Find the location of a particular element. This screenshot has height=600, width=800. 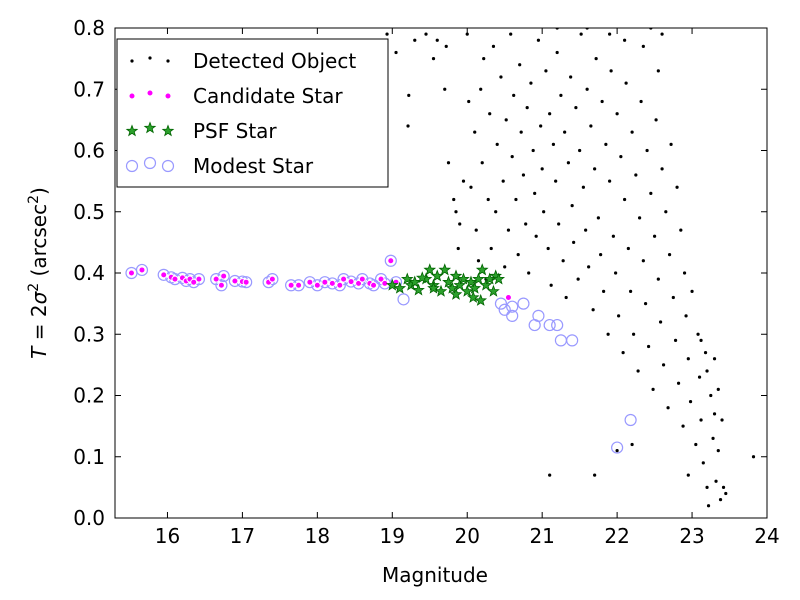

legend-label: Detected Object is located at coordinates (274, 61).